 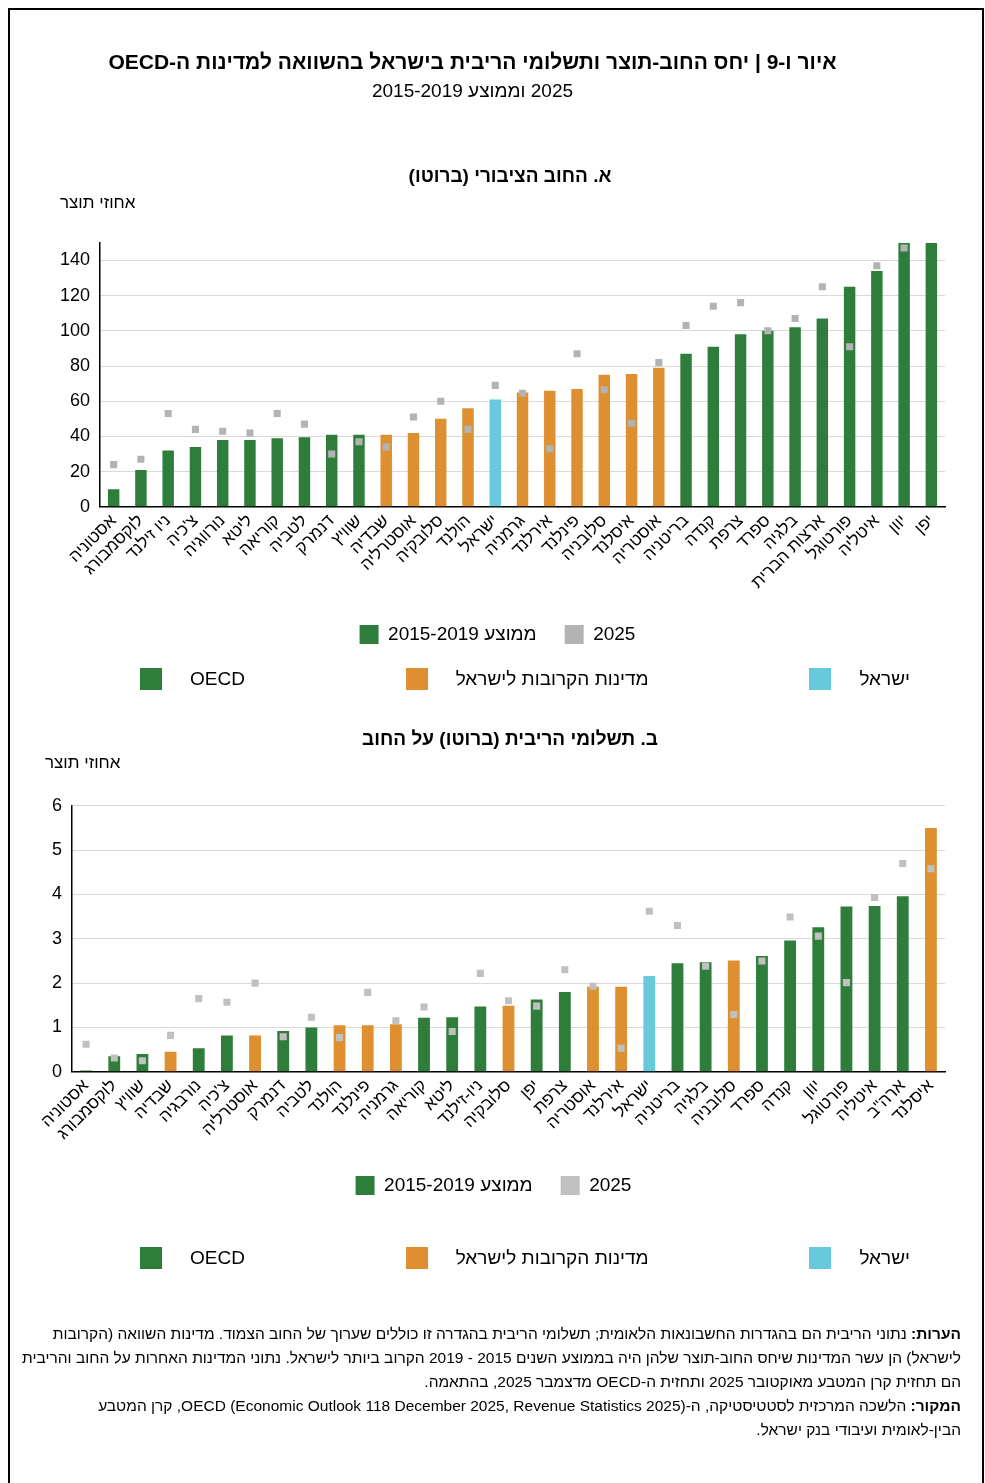 What do you see at coordinates (57, 893) in the screenshot?
I see `y-tick-label: 4` at bounding box center [57, 893].